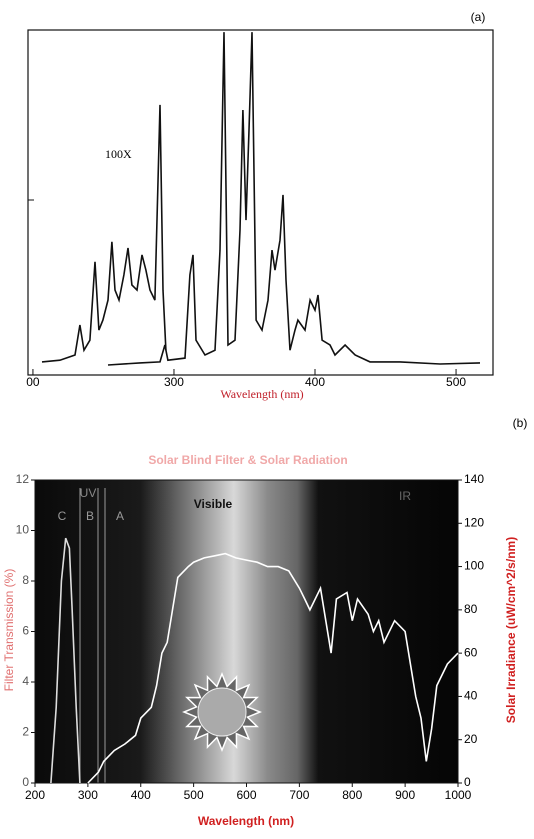 The height and width of the screenshot is (839, 534). What do you see at coordinates (120, 516) in the screenshot?
I see `band-label: A` at bounding box center [120, 516].